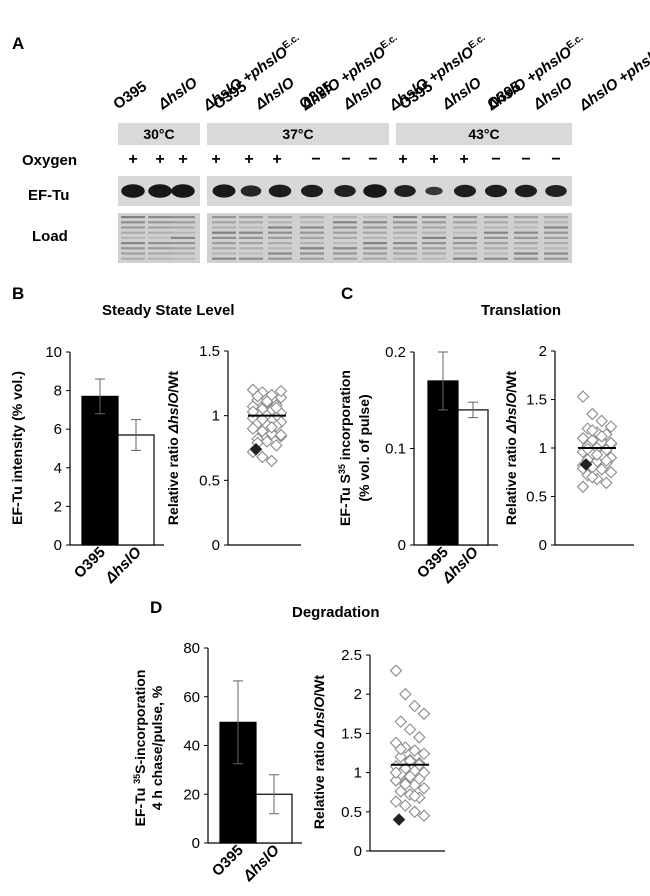 Image resolution: width=650 pixels, height=896 pixels. What do you see at coordinates (191, 648) in the screenshot?
I see `y-tick-label: 80` at bounding box center [191, 648].